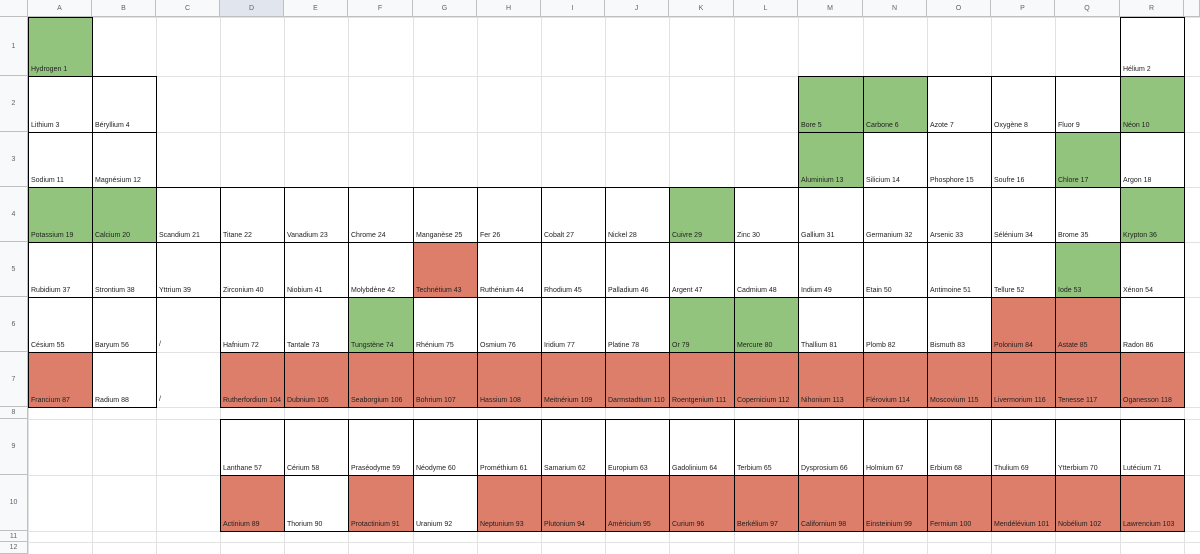 The width and height of the screenshot is (1200, 554). What do you see at coordinates (1088, 325) in the screenshot?
I see `element-cell: Astate 85` at bounding box center [1088, 325].